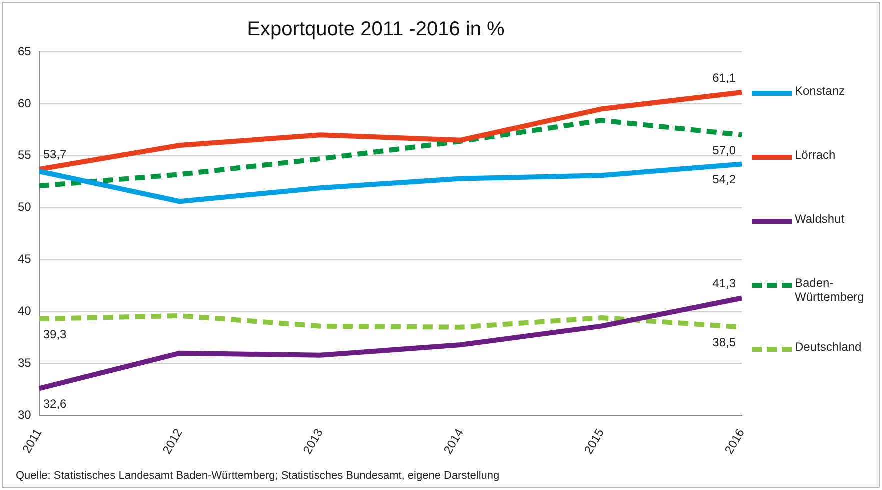 Image resolution: width=882 pixels, height=490 pixels. What do you see at coordinates (258, 476) in the screenshot?
I see `source-note: Quelle: Statistisches Landesamt Baden-Württemberg; Statistisches Bundesamt, eigene Darstellung` at bounding box center [258, 476].